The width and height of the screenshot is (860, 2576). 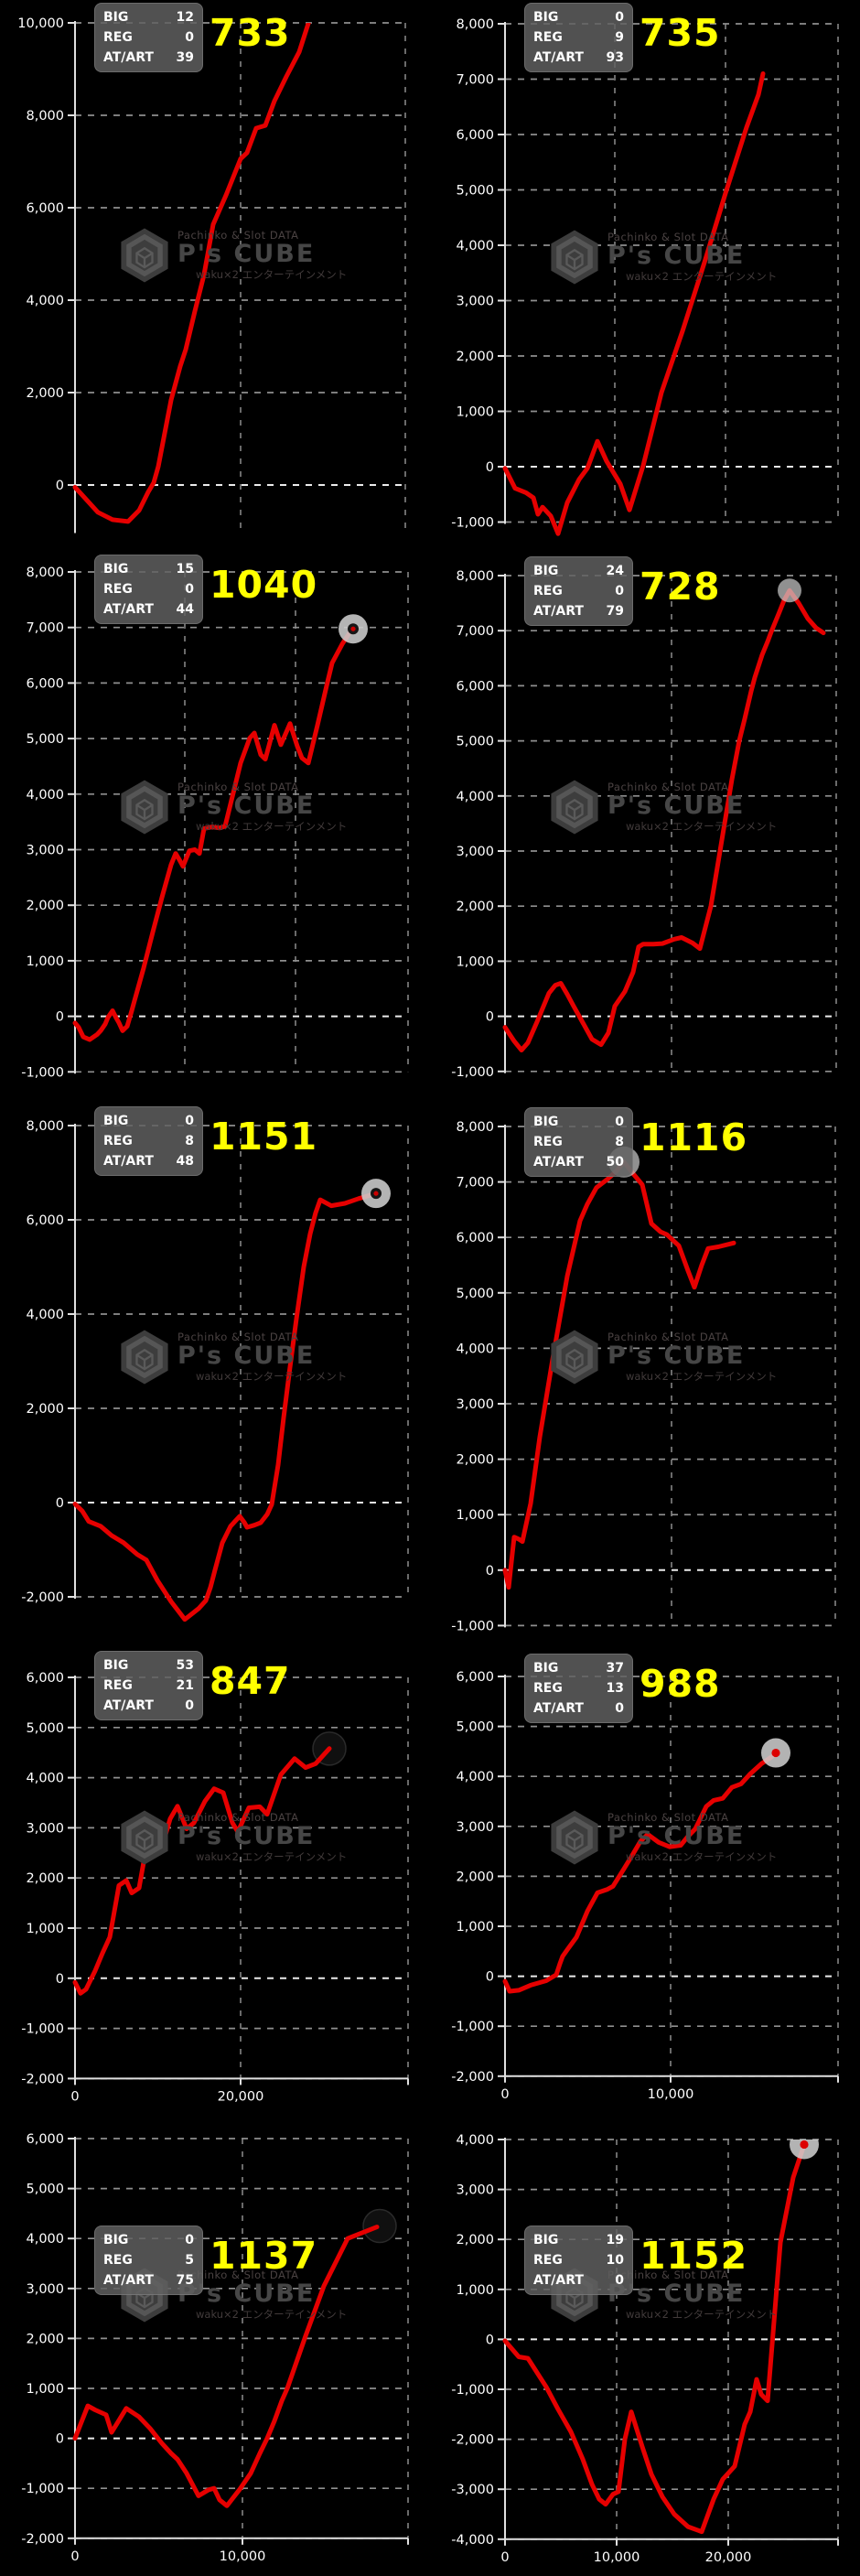 What do you see at coordinates (617, 2557) in the screenshot?
I see `x-axis-label: 10,000` at bounding box center [617, 2557].